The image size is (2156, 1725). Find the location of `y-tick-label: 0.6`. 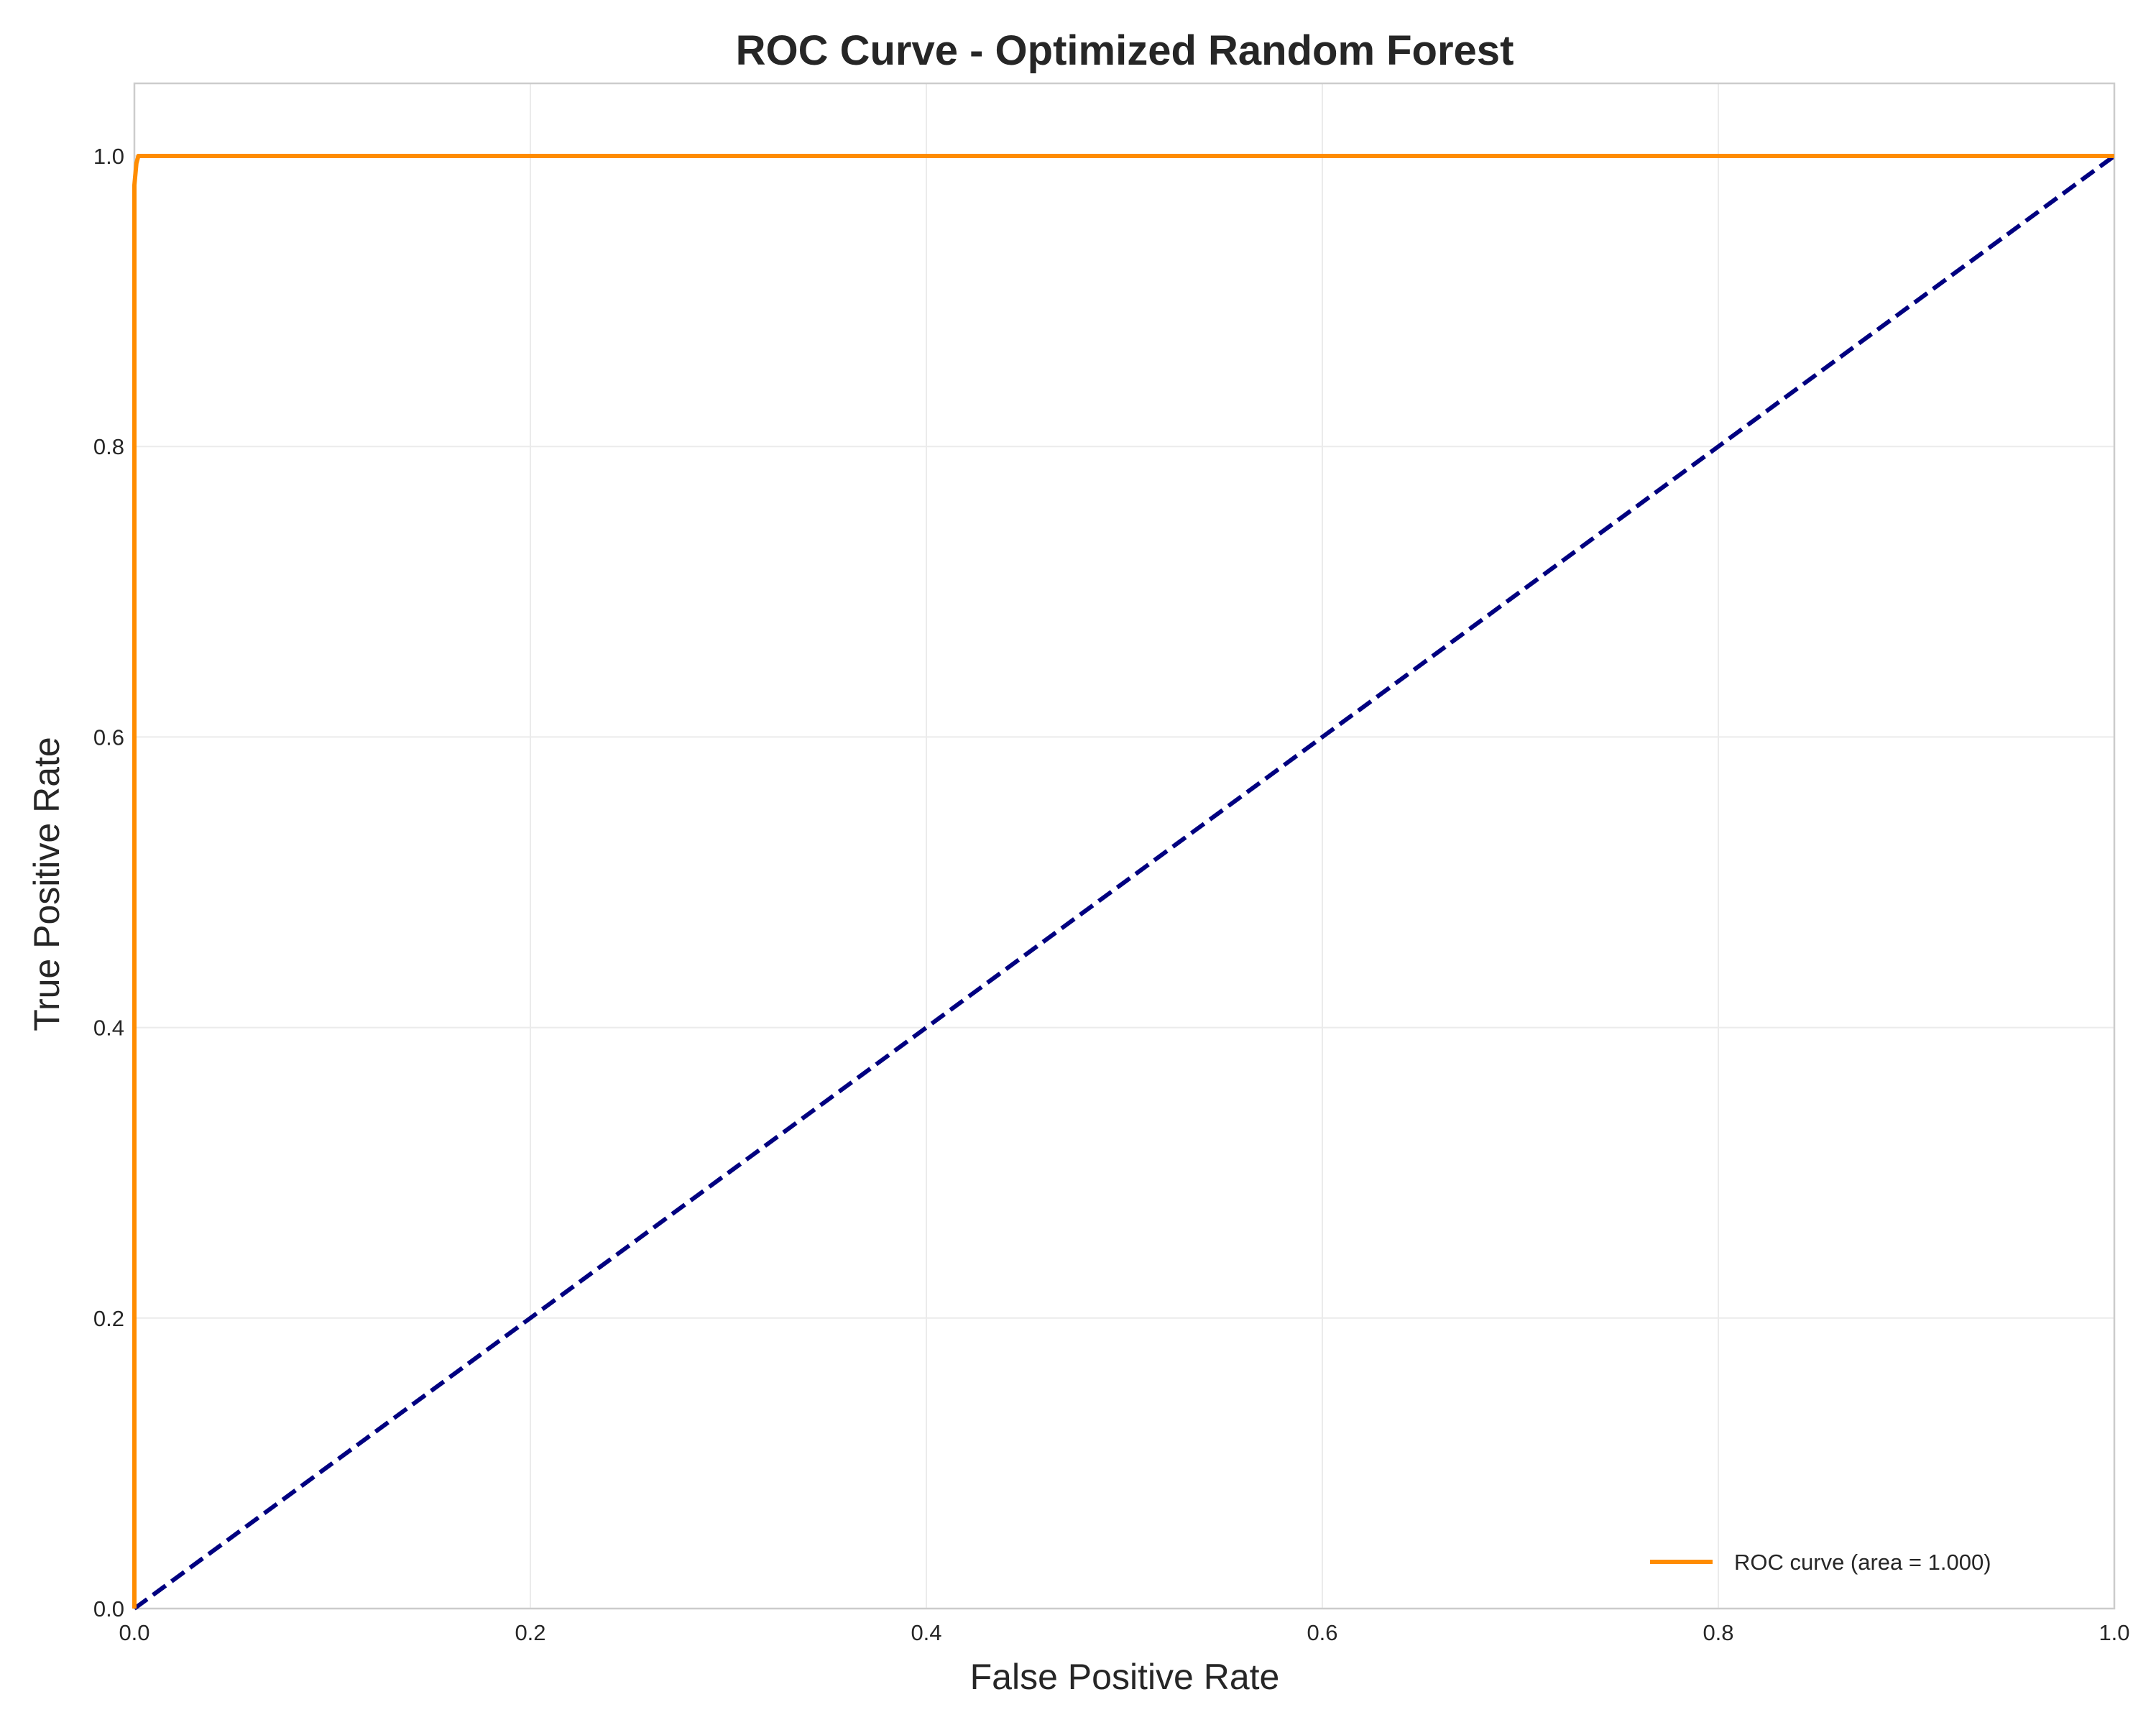

y-tick-label: 0.6 is located at coordinates (108, 737).